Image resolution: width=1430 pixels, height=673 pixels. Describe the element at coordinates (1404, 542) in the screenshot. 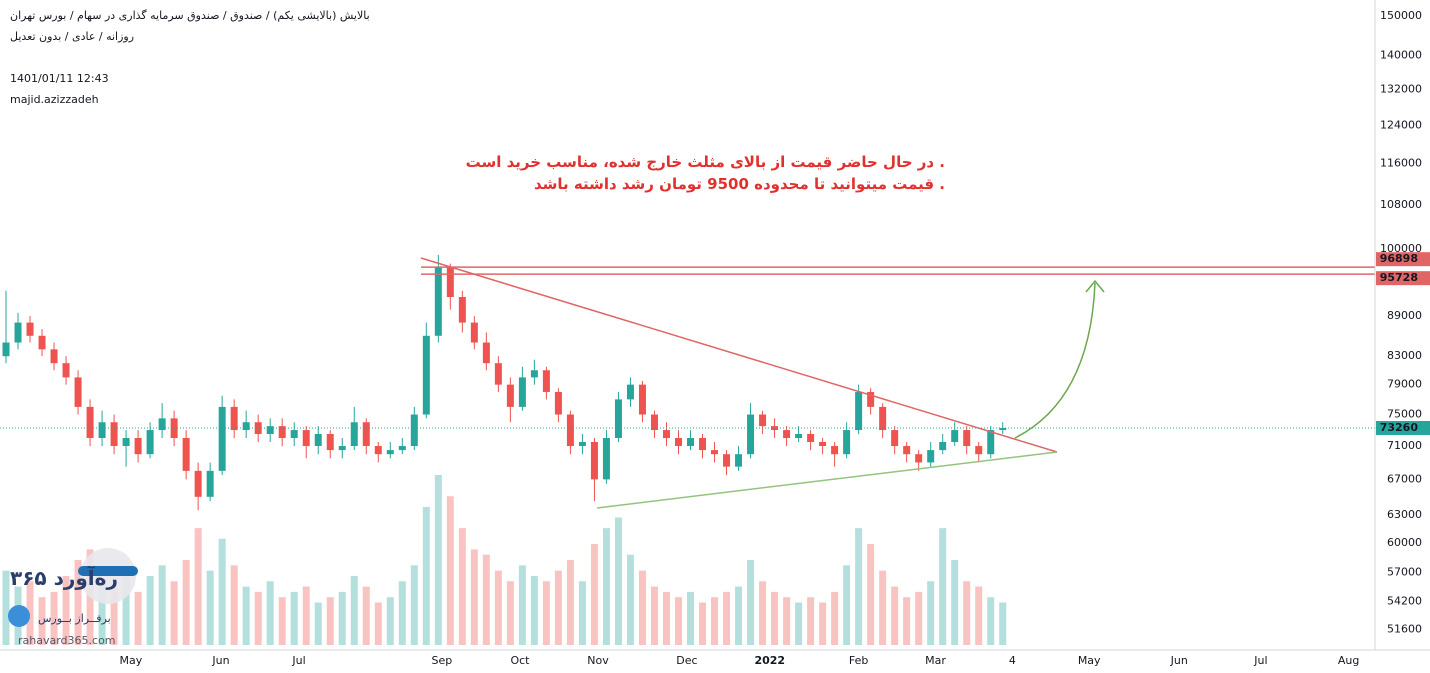

I see `y-tick-label: 60000` at that location.